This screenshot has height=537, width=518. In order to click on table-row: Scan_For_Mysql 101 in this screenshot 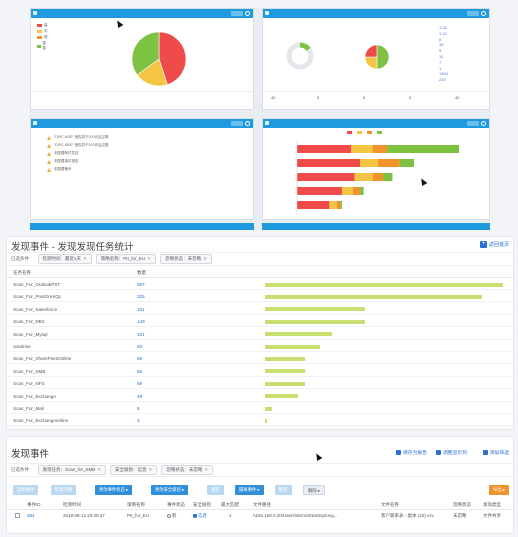, I will do `click(260, 334)`.